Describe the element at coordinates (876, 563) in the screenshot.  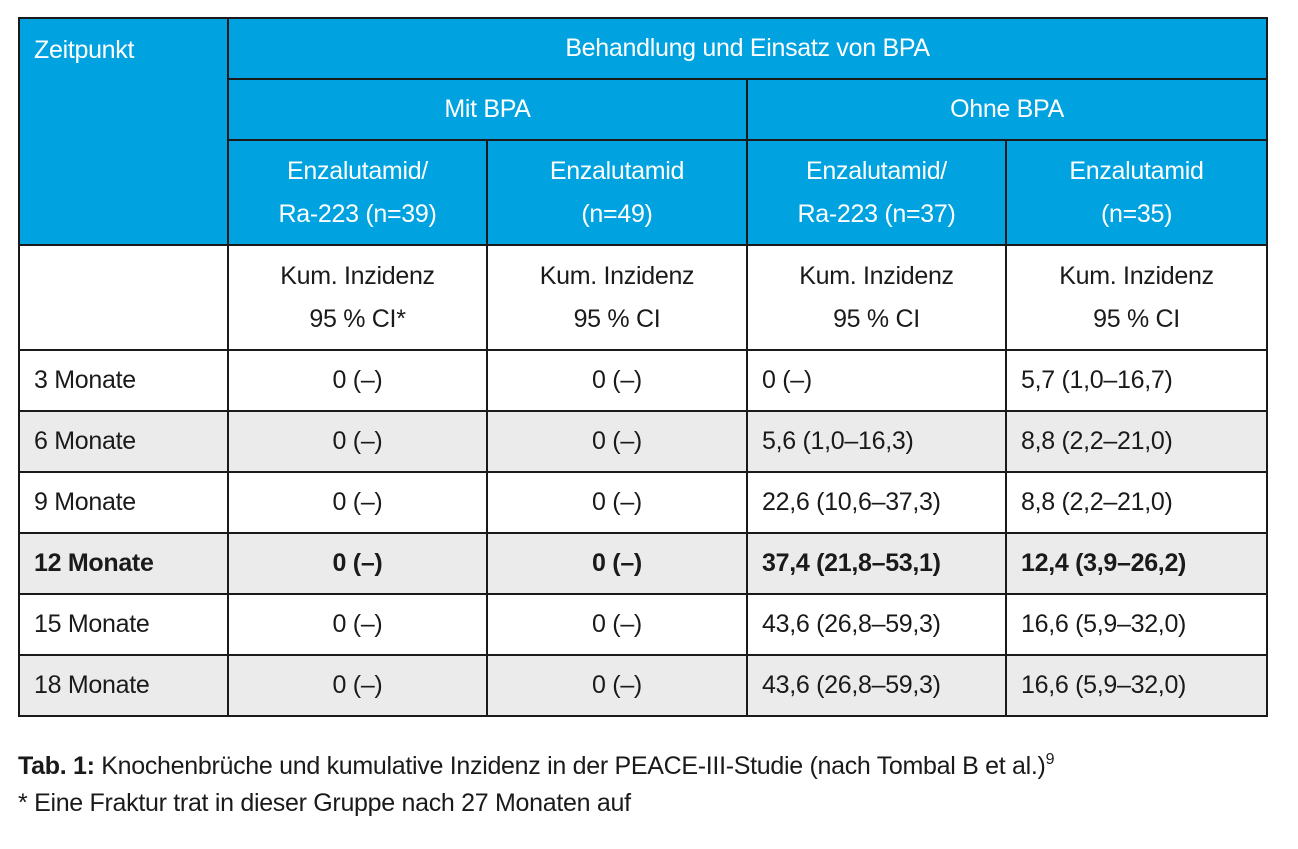
I see `cell: 37,4 (21,8–53,1)` at that location.